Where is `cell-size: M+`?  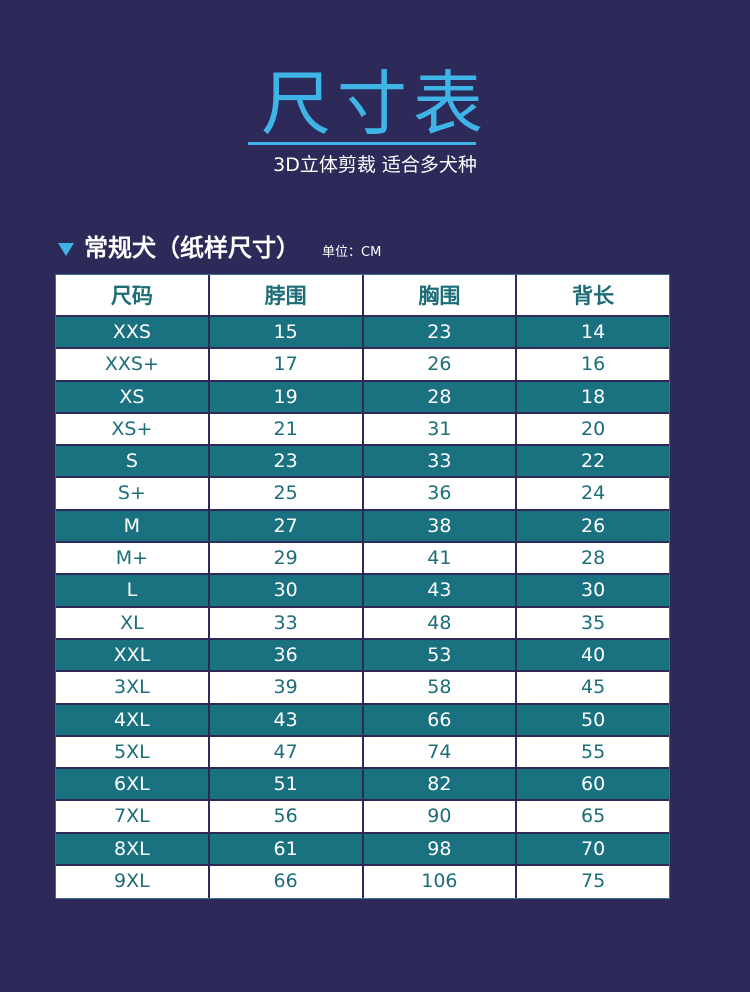 cell-size: M+ is located at coordinates (133, 559).